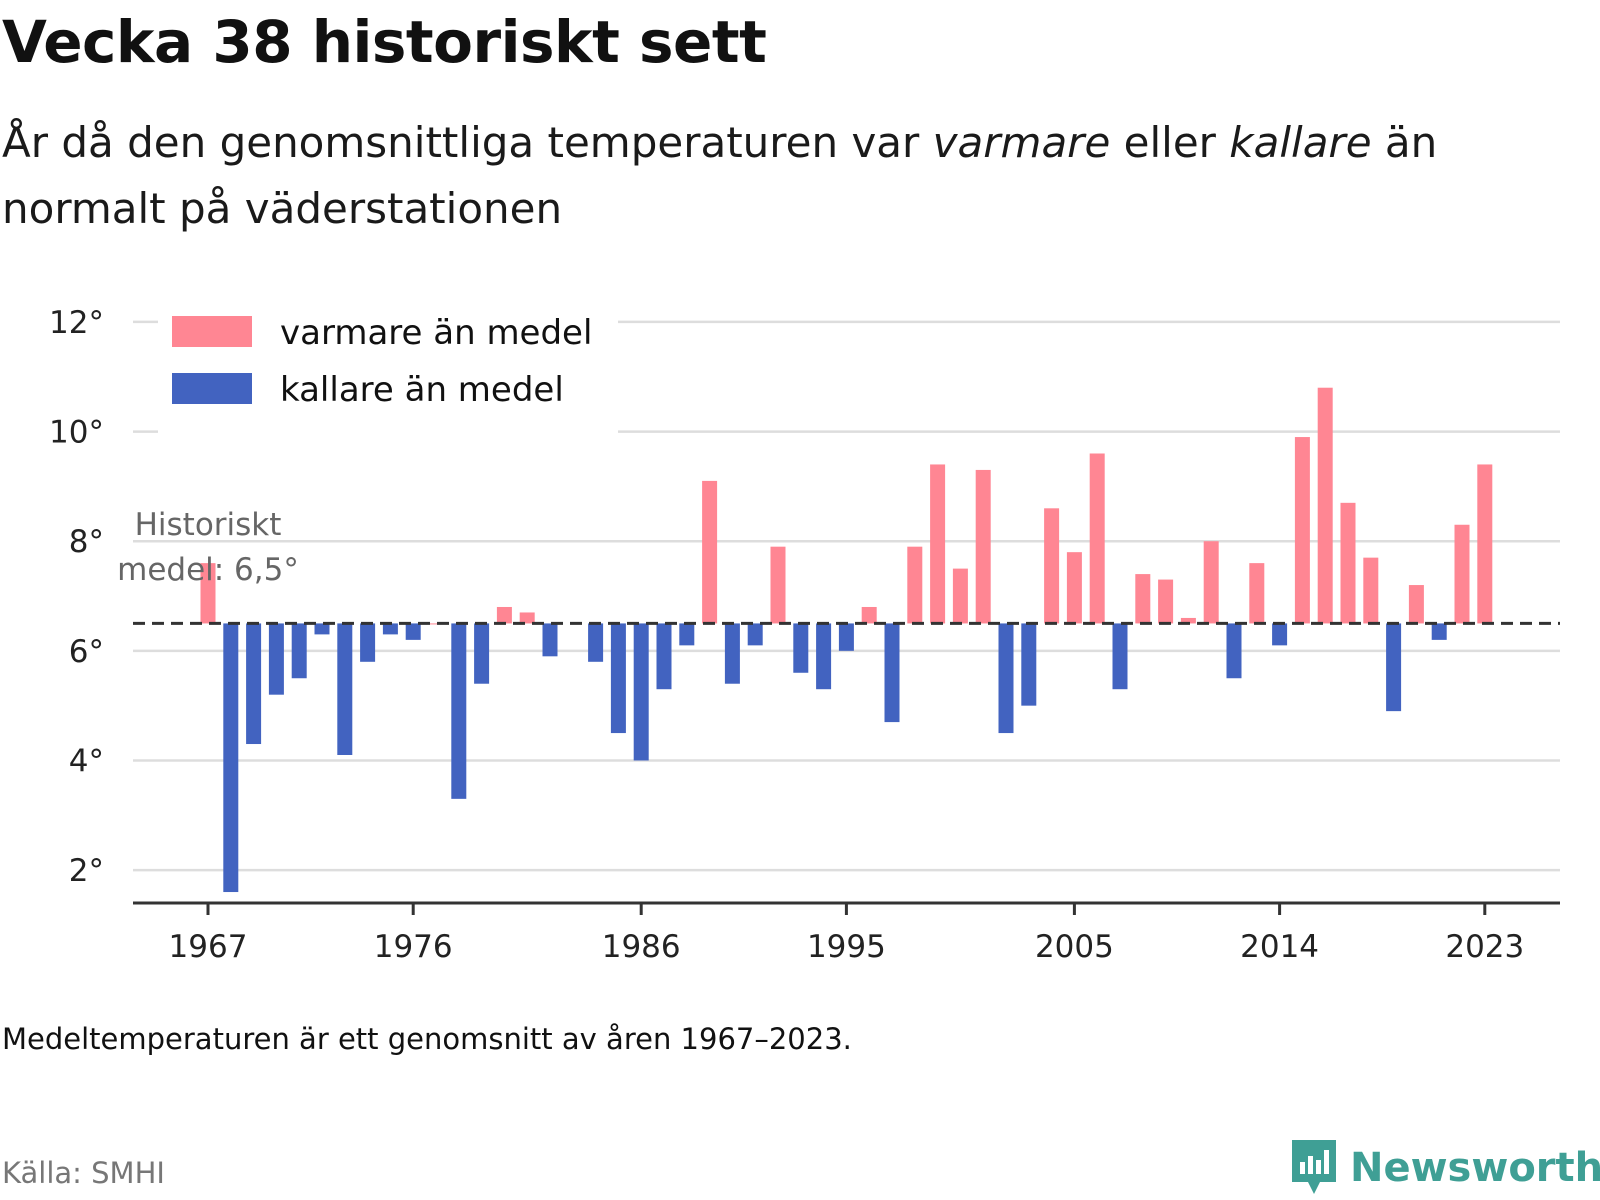 This screenshot has width=1600, height=1200. I want to click on bar-warm-1992, so click(778, 585).